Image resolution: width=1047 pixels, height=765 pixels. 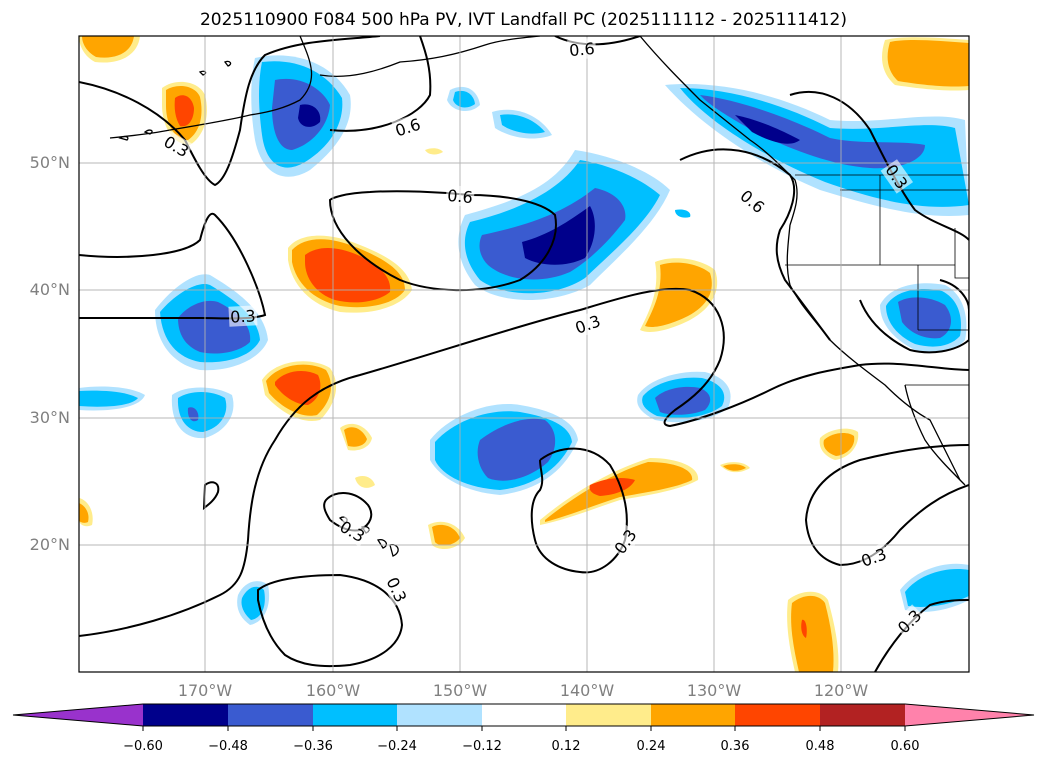 I want to click on lon-label: 170°W, so click(x=205, y=690).